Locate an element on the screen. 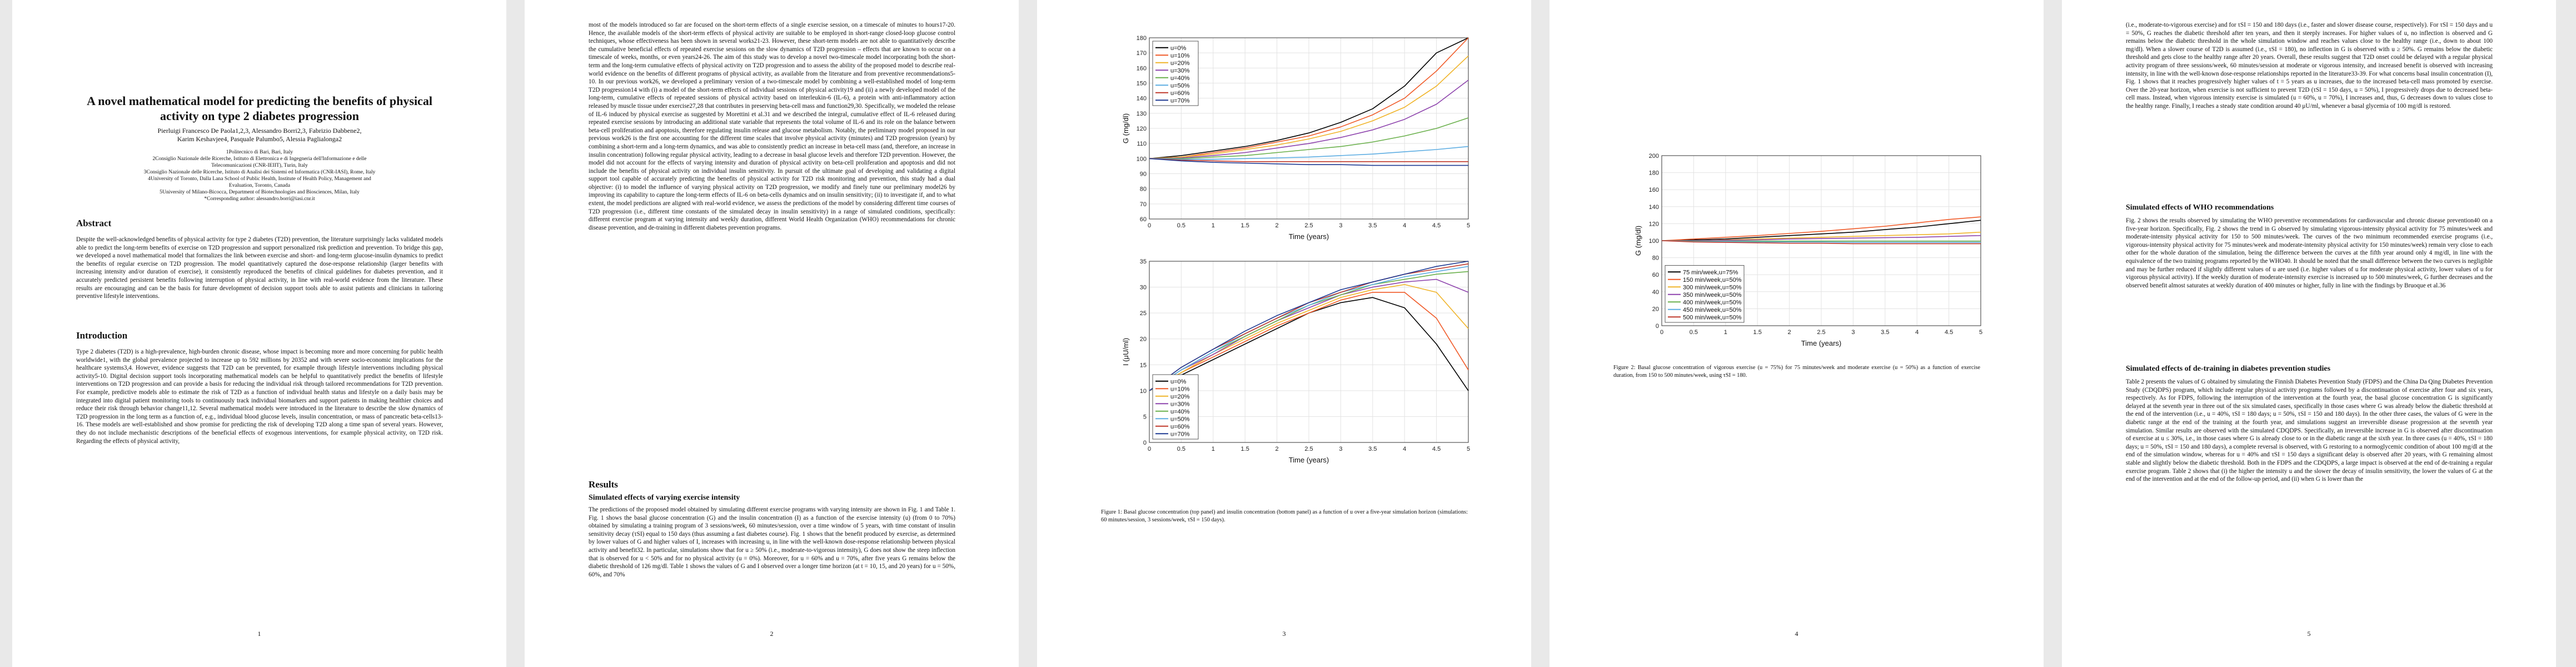 The image size is (2576, 667). legend-label: u=40% is located at coordinates (1180, 78).